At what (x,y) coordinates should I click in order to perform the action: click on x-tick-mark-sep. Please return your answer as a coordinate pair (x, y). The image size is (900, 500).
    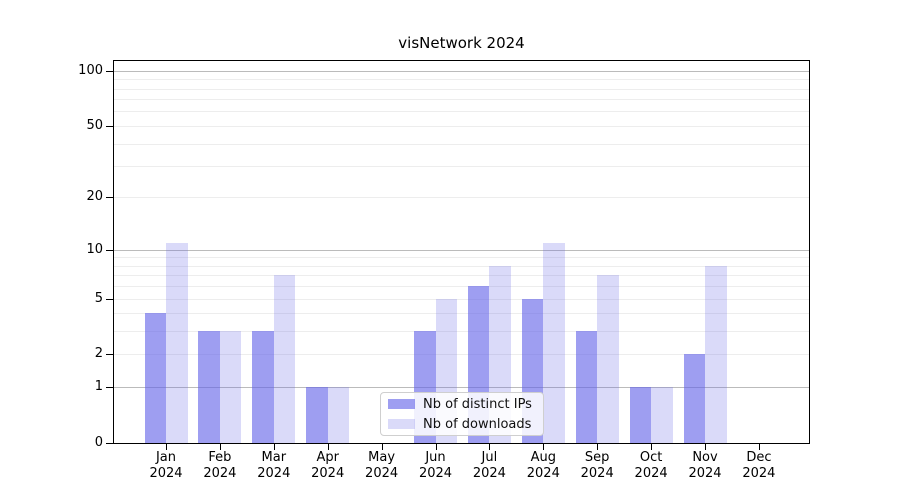
    Looking at the image, I should click on (598, 447).